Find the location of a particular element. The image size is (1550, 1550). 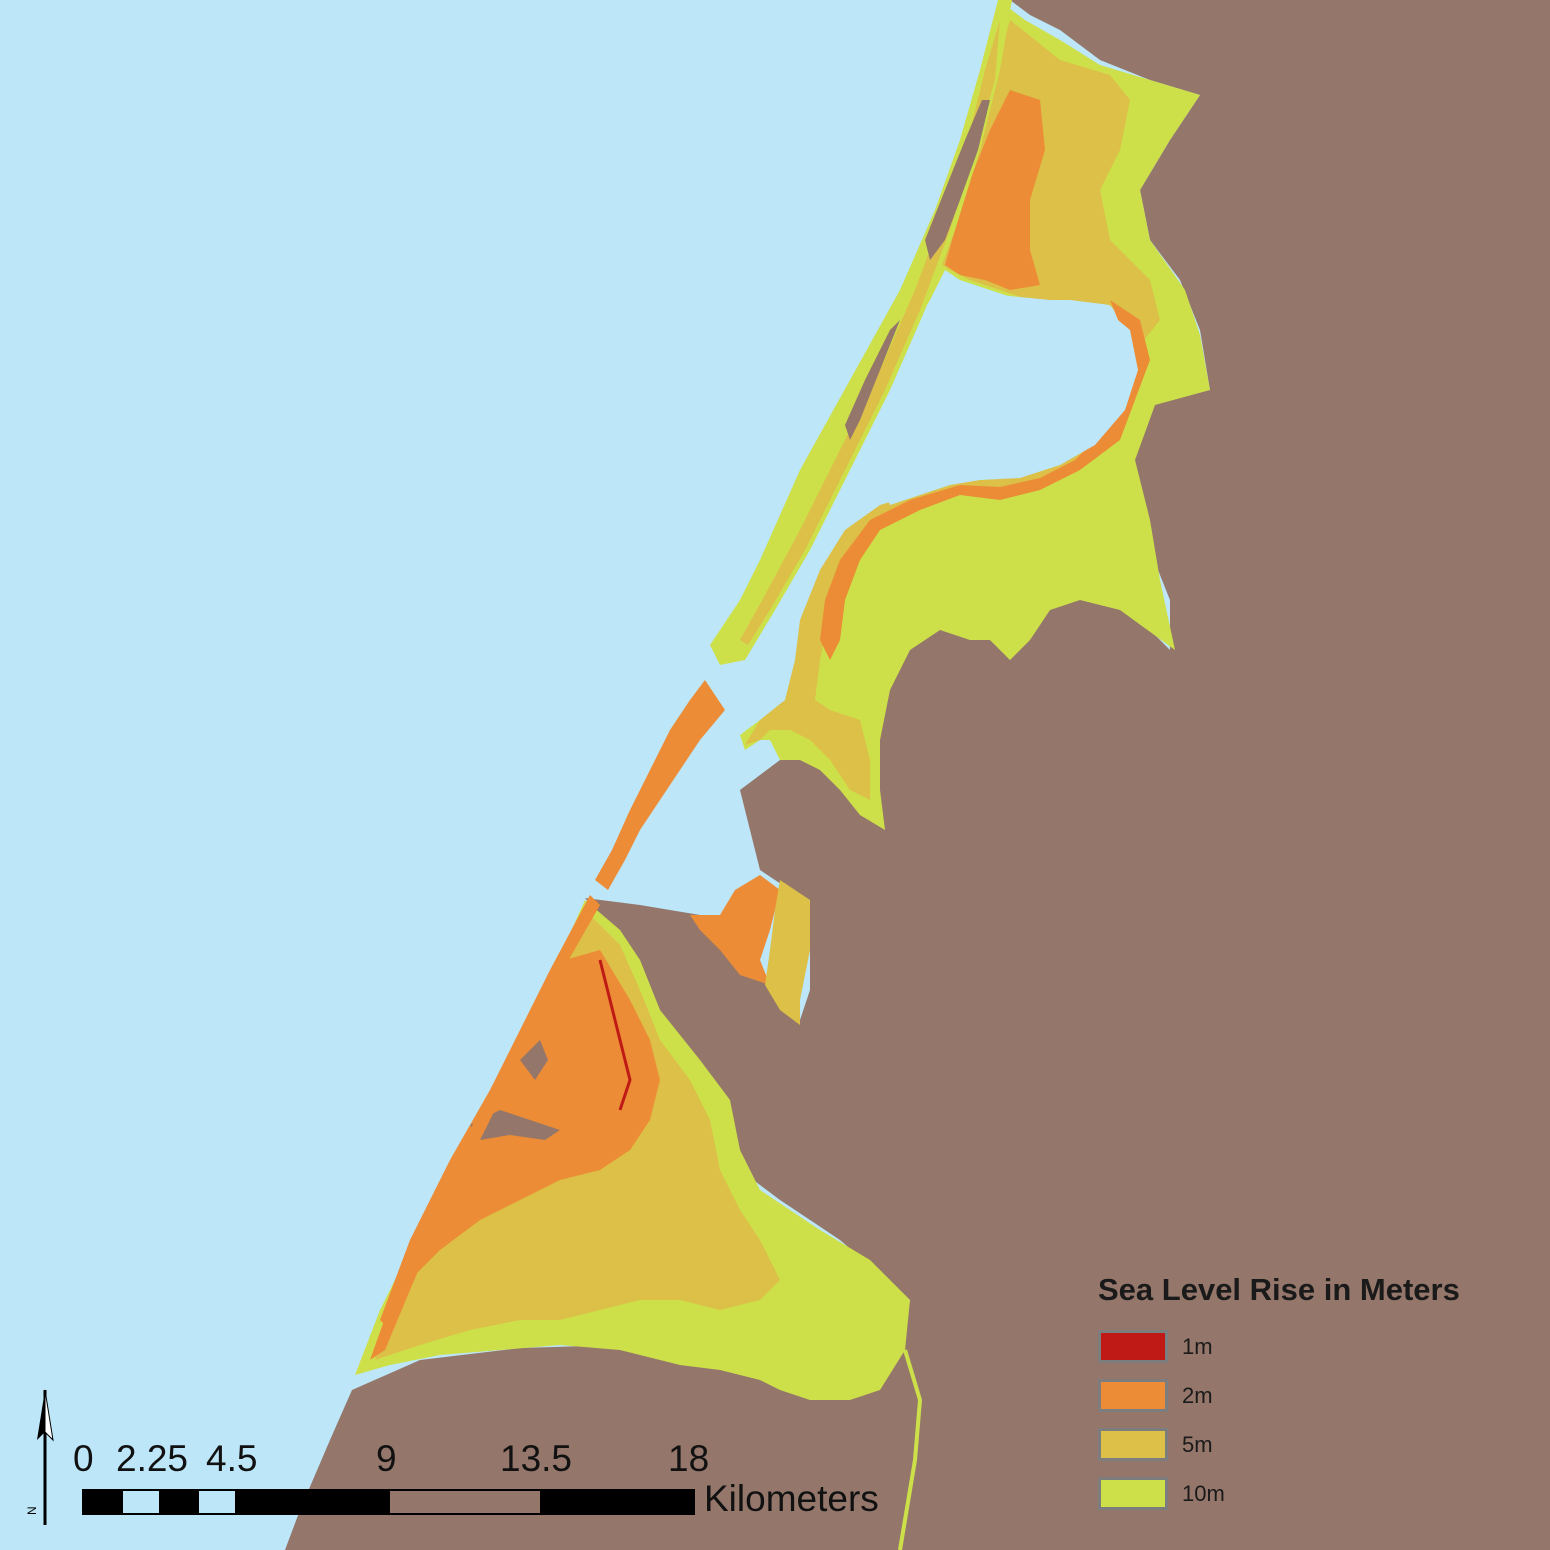

river-channel is located at coordinates (910, 1449).